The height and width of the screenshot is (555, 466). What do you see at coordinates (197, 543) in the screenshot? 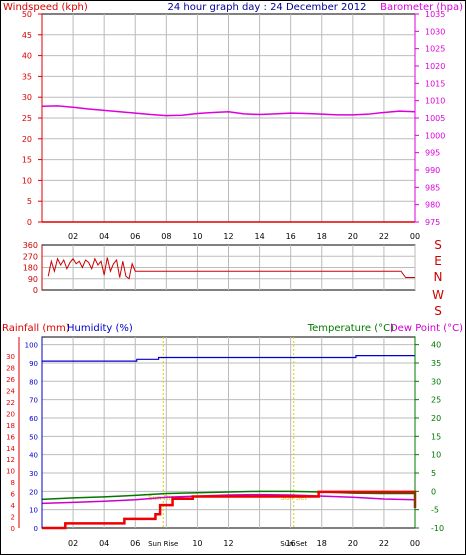
I see `panel3-x-tick-label: 10` at bounding box center [197, 543].